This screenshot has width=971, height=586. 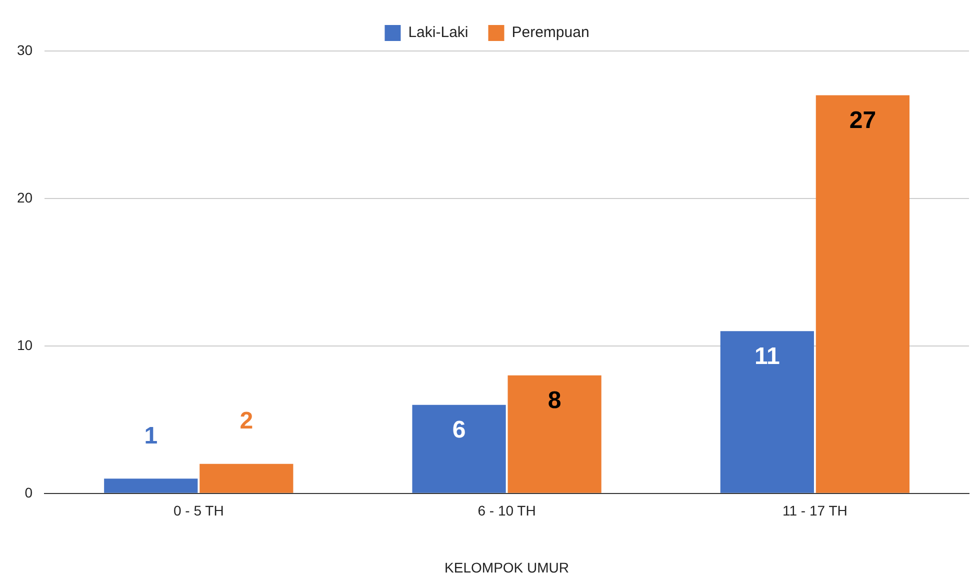 I want to click on y-tick-label: 30, so click(x=24, y=50).